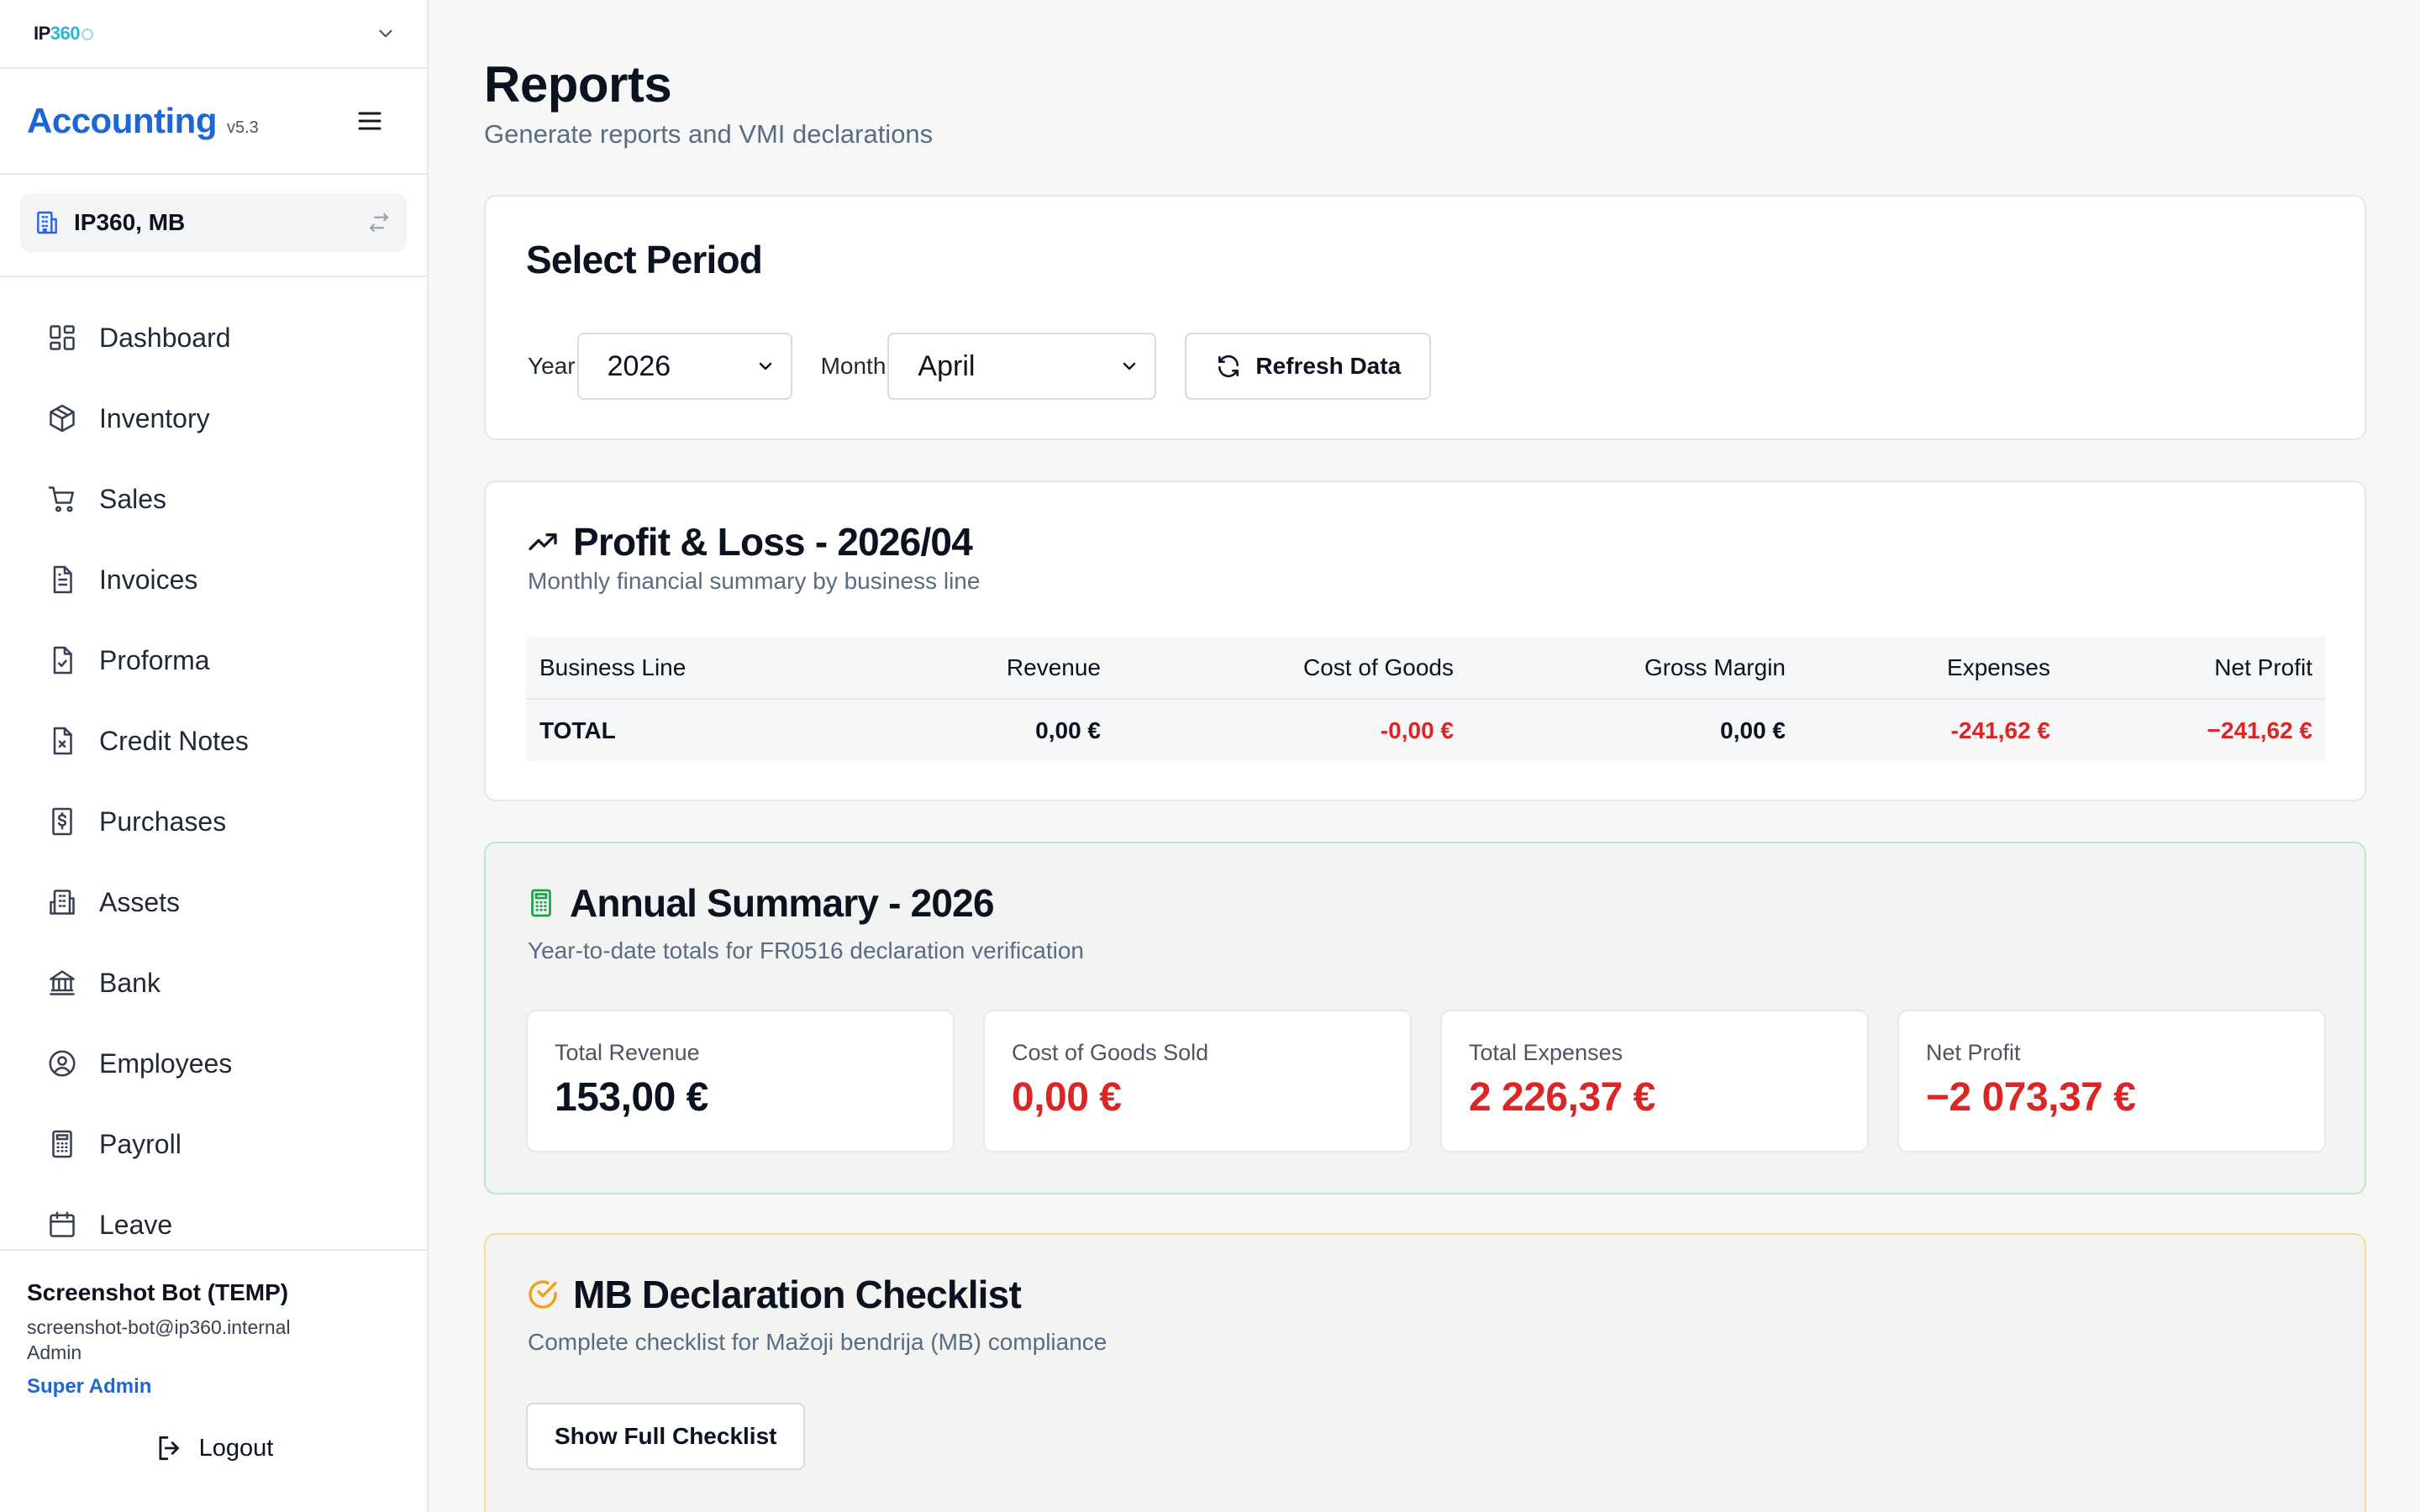  What do you see at coordinates (1998, 667) in the screenshot?
I see `column-header: Expenses` at bounding box center [1998, 667].